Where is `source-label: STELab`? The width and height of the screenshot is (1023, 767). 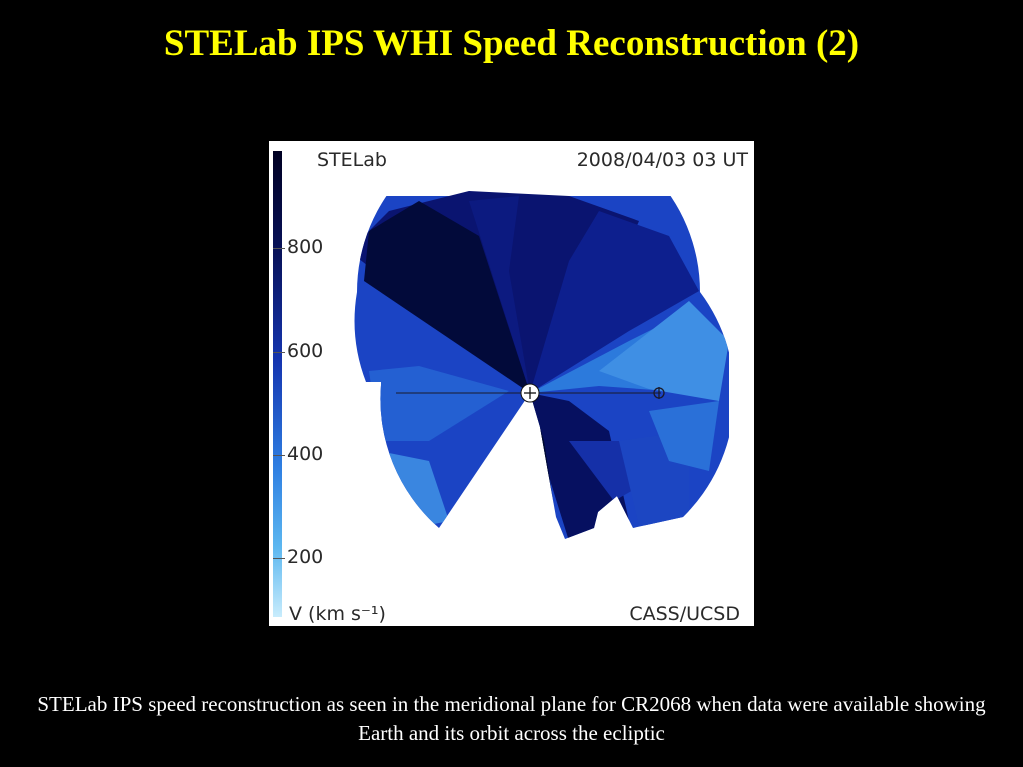 source-label: STELab is located at coordinates (352, 160).